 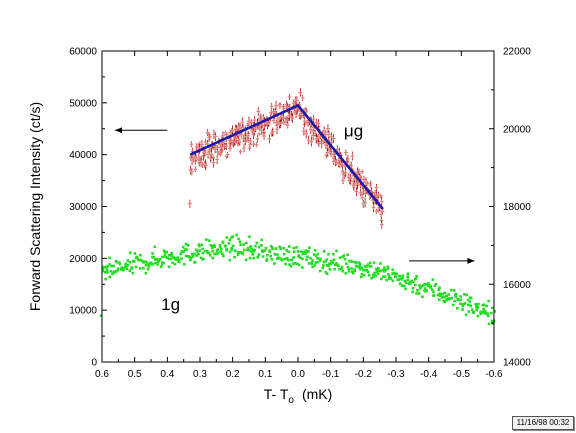 What do you see at coordinates (83, 207) in the screenshot?
I see `y-left-tick-label: 30000` at bounding box center [83, 207].